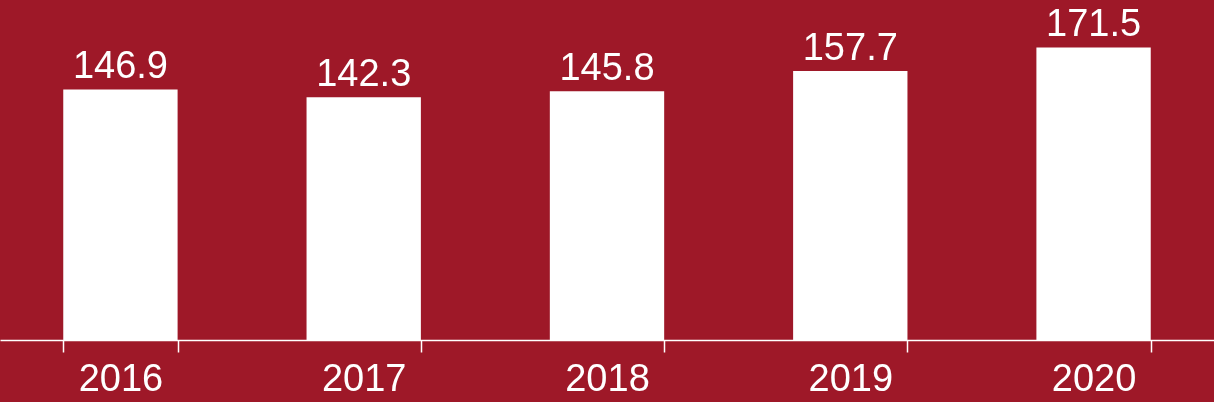 The height and width of the screenshot is (402, 1214). What do you see at coordinates (1094, 377) in the screenshot?
I see `x-tick-label: 2020` at bounding box center [1094, 377].